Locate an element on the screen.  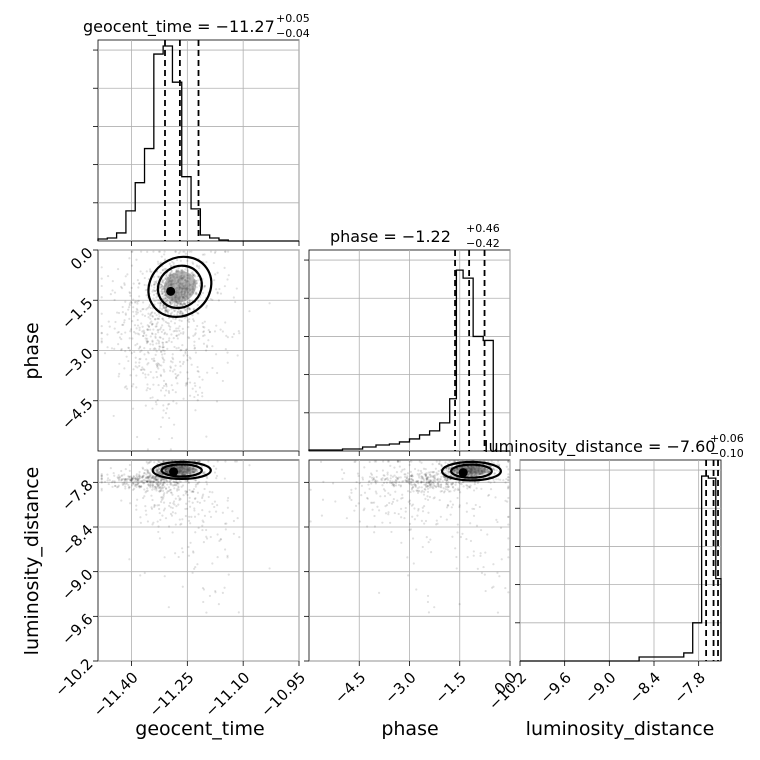
x-tick-label: −3.0 is located at coordinates (400, 688).